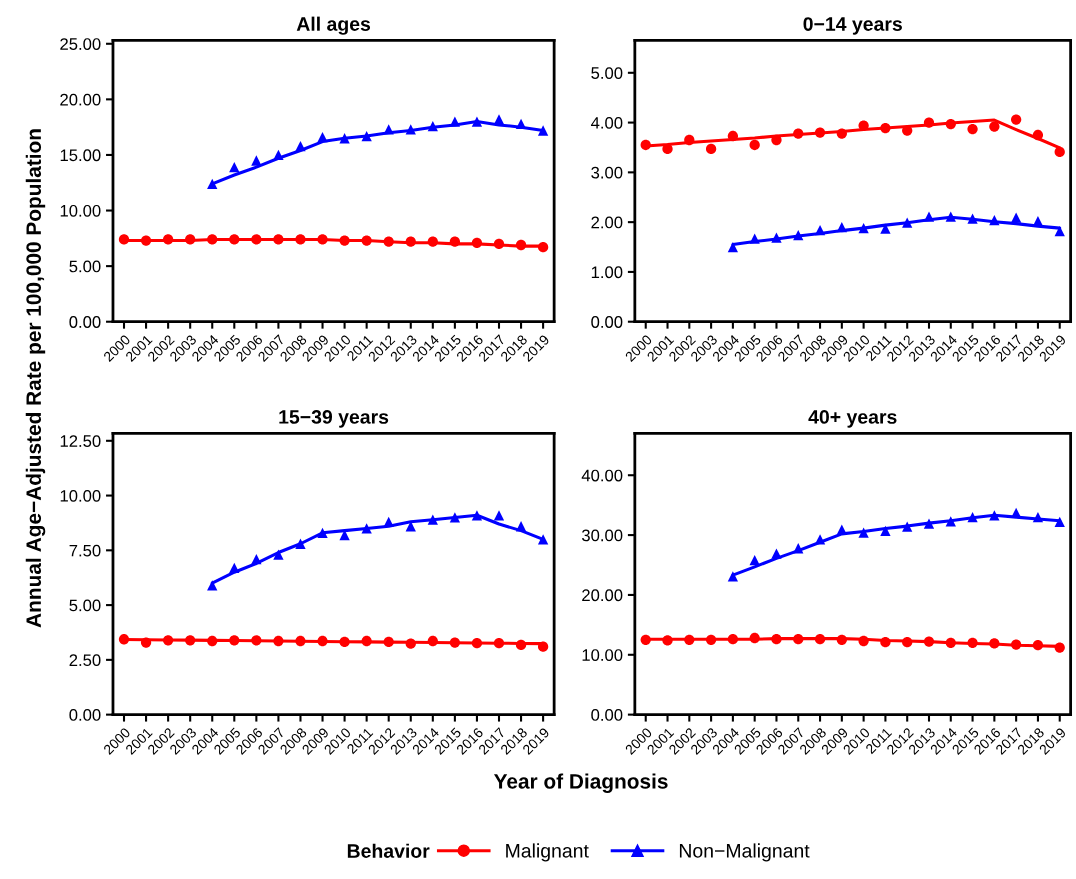 This screenshot has height=879, width=1076. I want to click on chart-title: 15−39 years, so click(334, 419).